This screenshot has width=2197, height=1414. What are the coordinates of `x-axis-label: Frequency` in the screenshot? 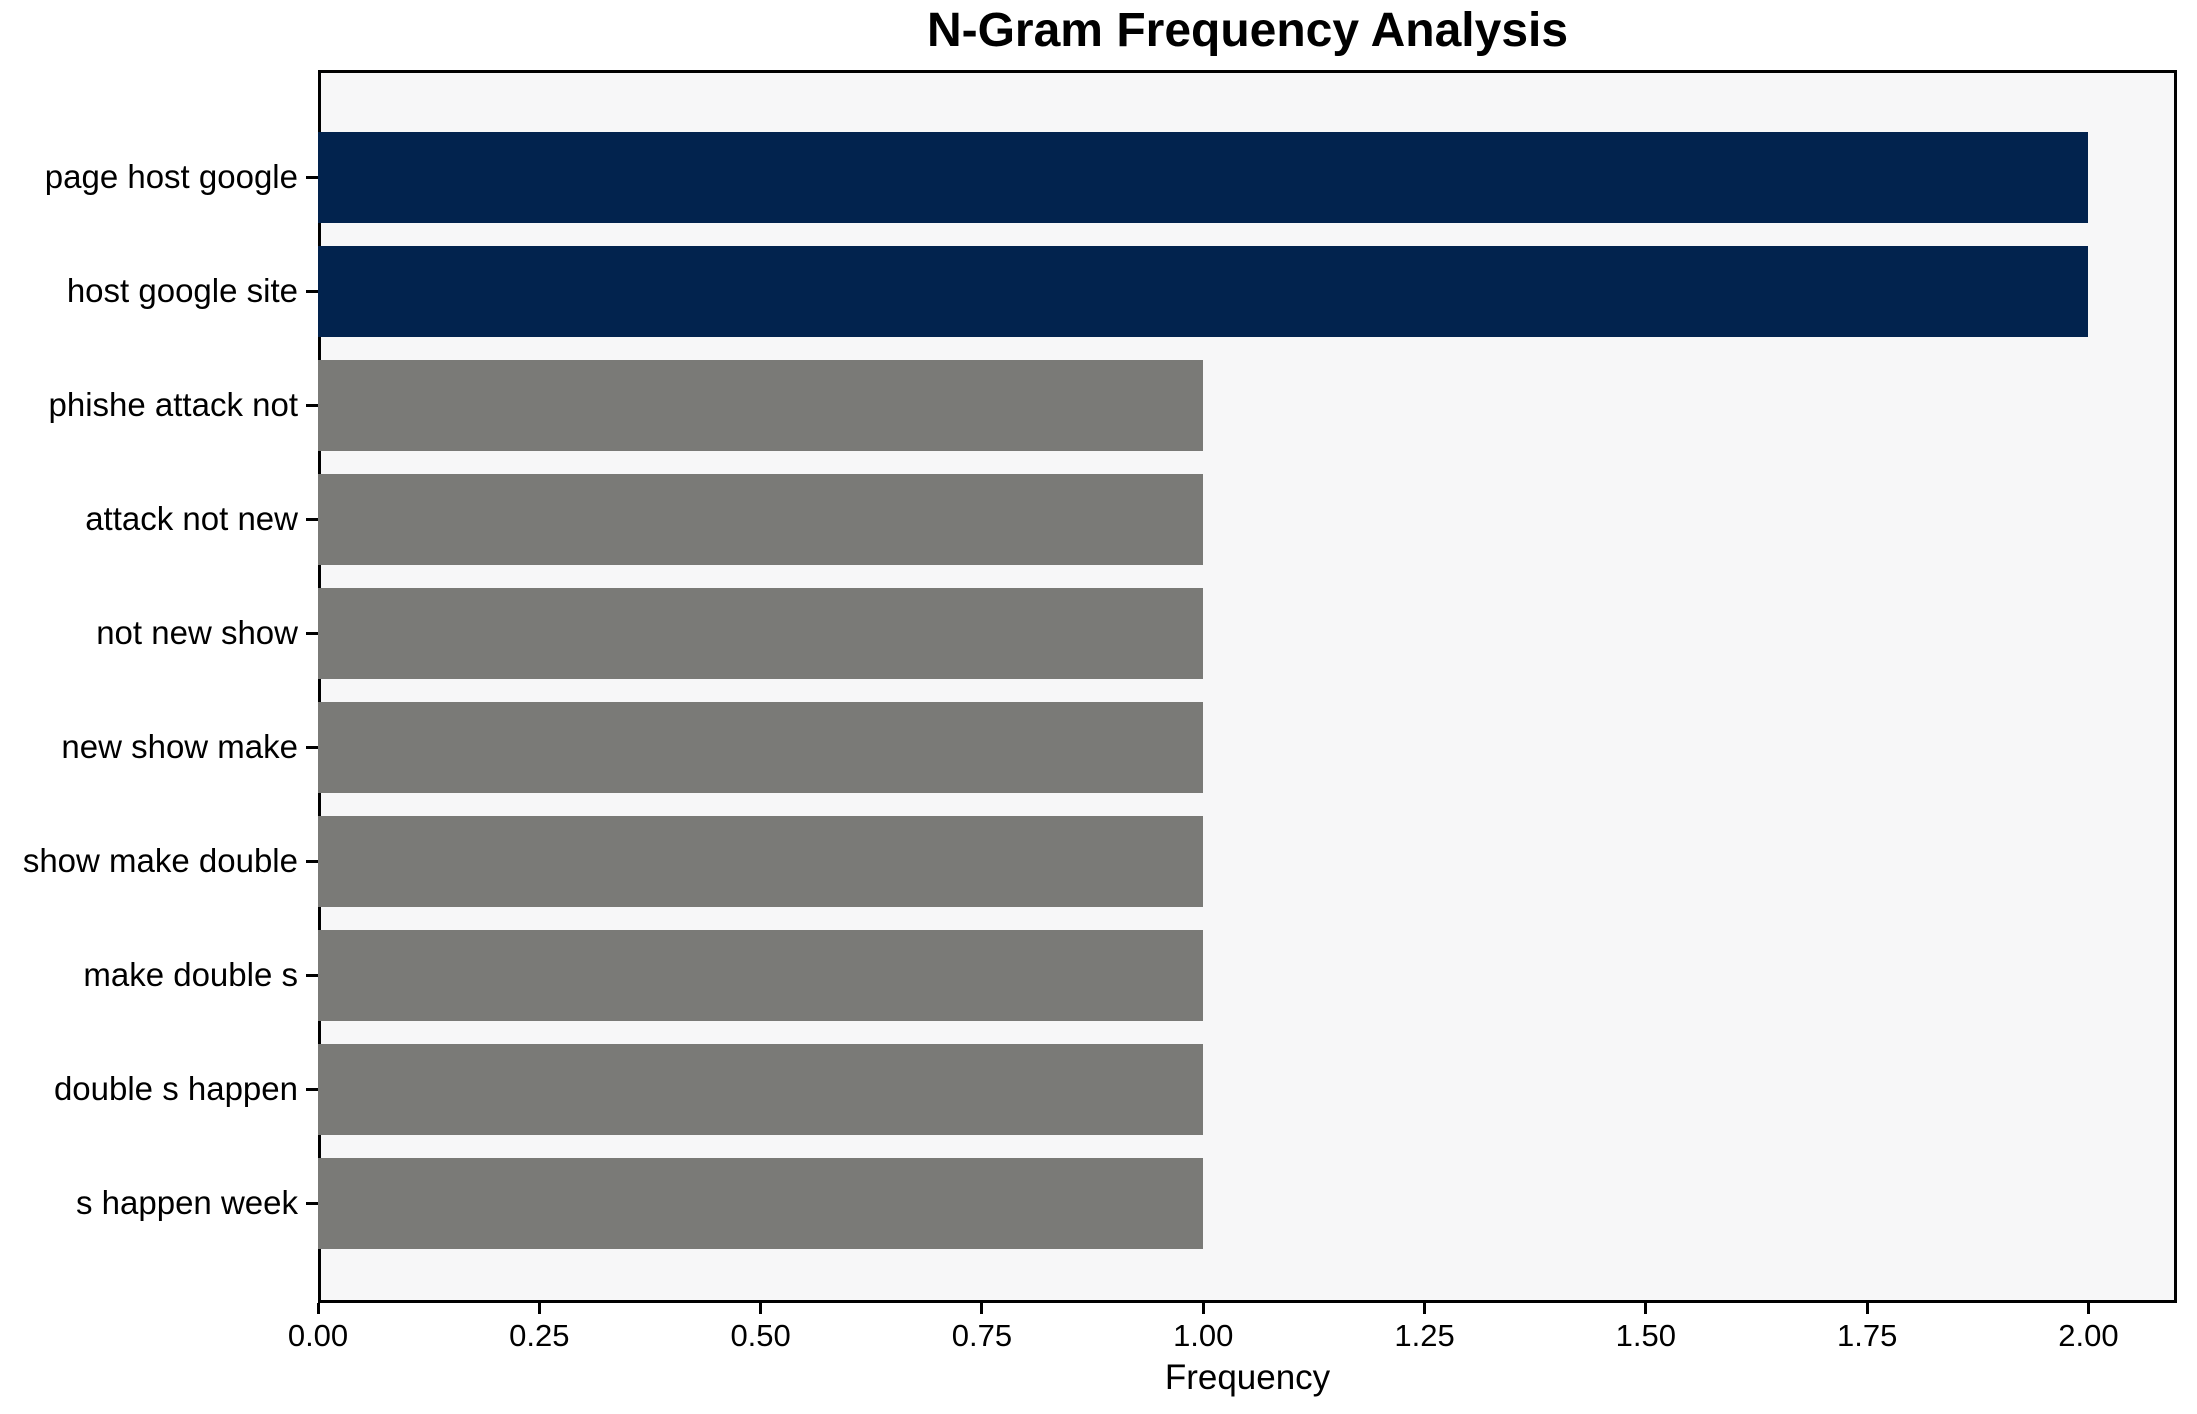 It's located at (1247, 1377).